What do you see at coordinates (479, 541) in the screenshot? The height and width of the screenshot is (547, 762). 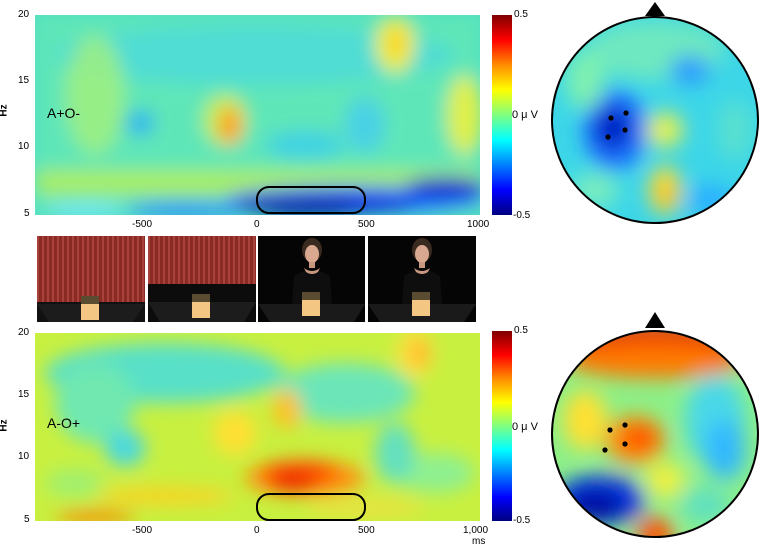 I see `x-axis-label: ms` at bounding box center [479, 541].